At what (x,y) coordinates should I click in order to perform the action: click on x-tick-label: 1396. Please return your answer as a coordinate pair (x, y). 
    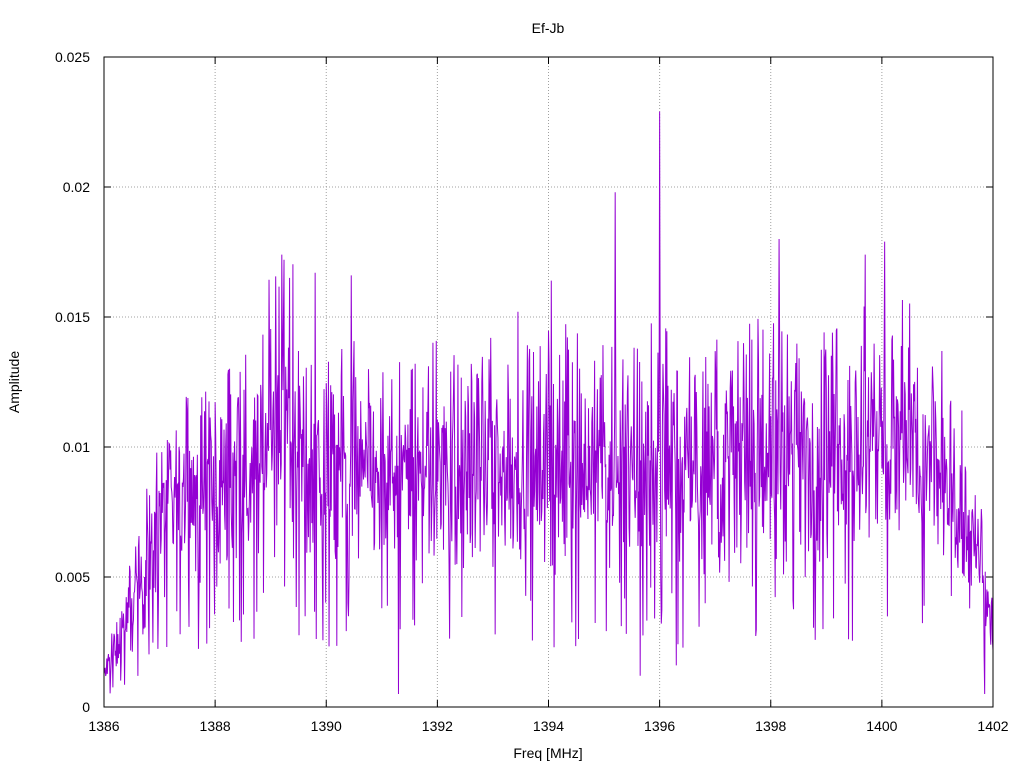
    Looking at the image, I should click on (659, 726).